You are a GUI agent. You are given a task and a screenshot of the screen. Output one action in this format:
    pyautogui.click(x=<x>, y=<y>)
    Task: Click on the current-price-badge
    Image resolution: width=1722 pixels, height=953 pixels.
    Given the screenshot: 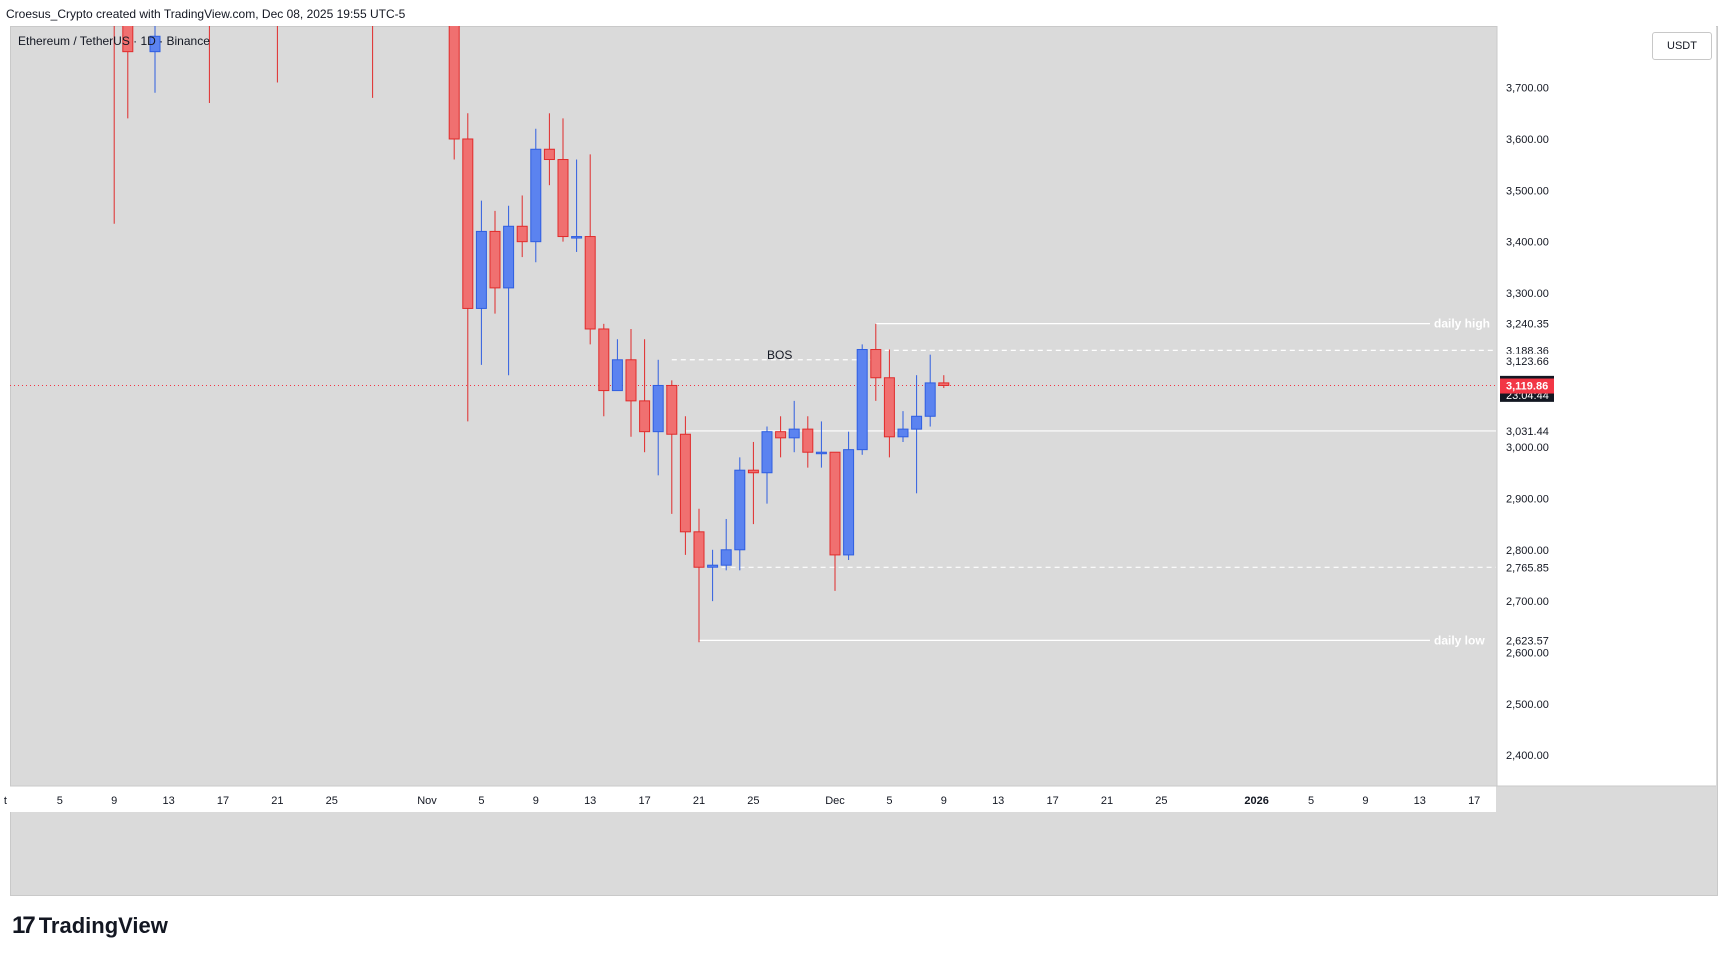 What is the action you would take?
    pyautogui.click(x=1527, y=386)
    